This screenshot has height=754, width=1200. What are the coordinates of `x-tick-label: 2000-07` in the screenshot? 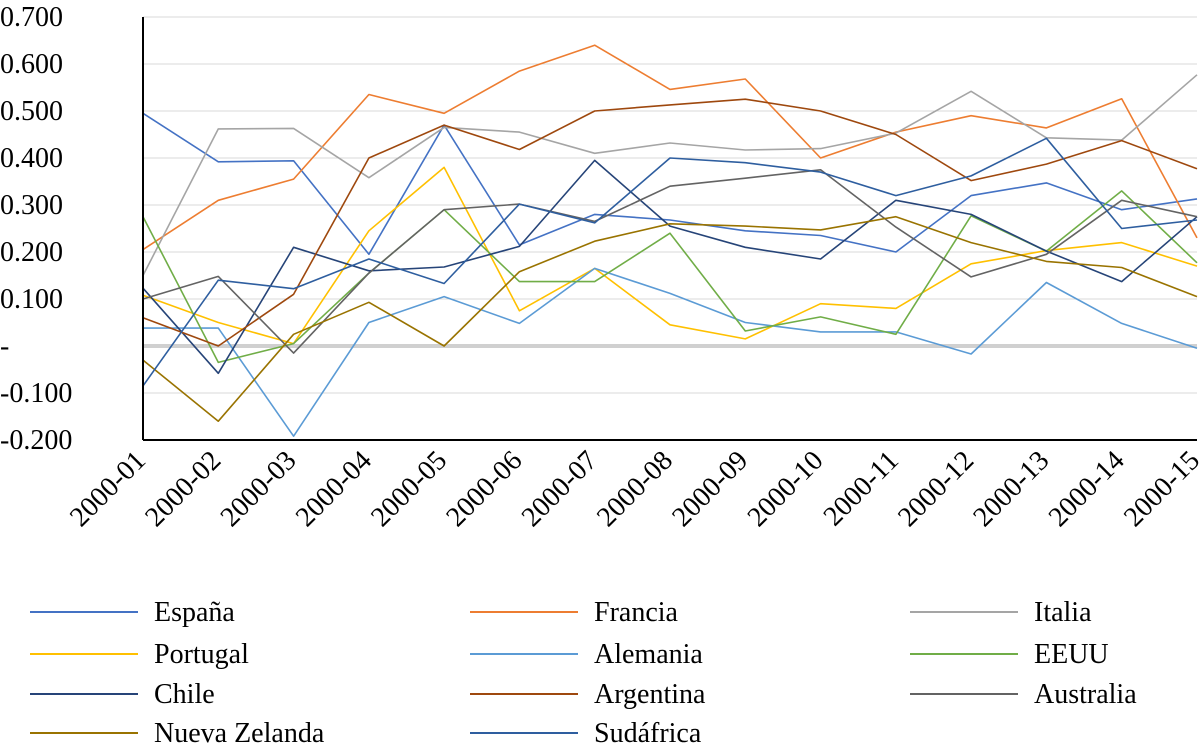 It's located at (560, 489).